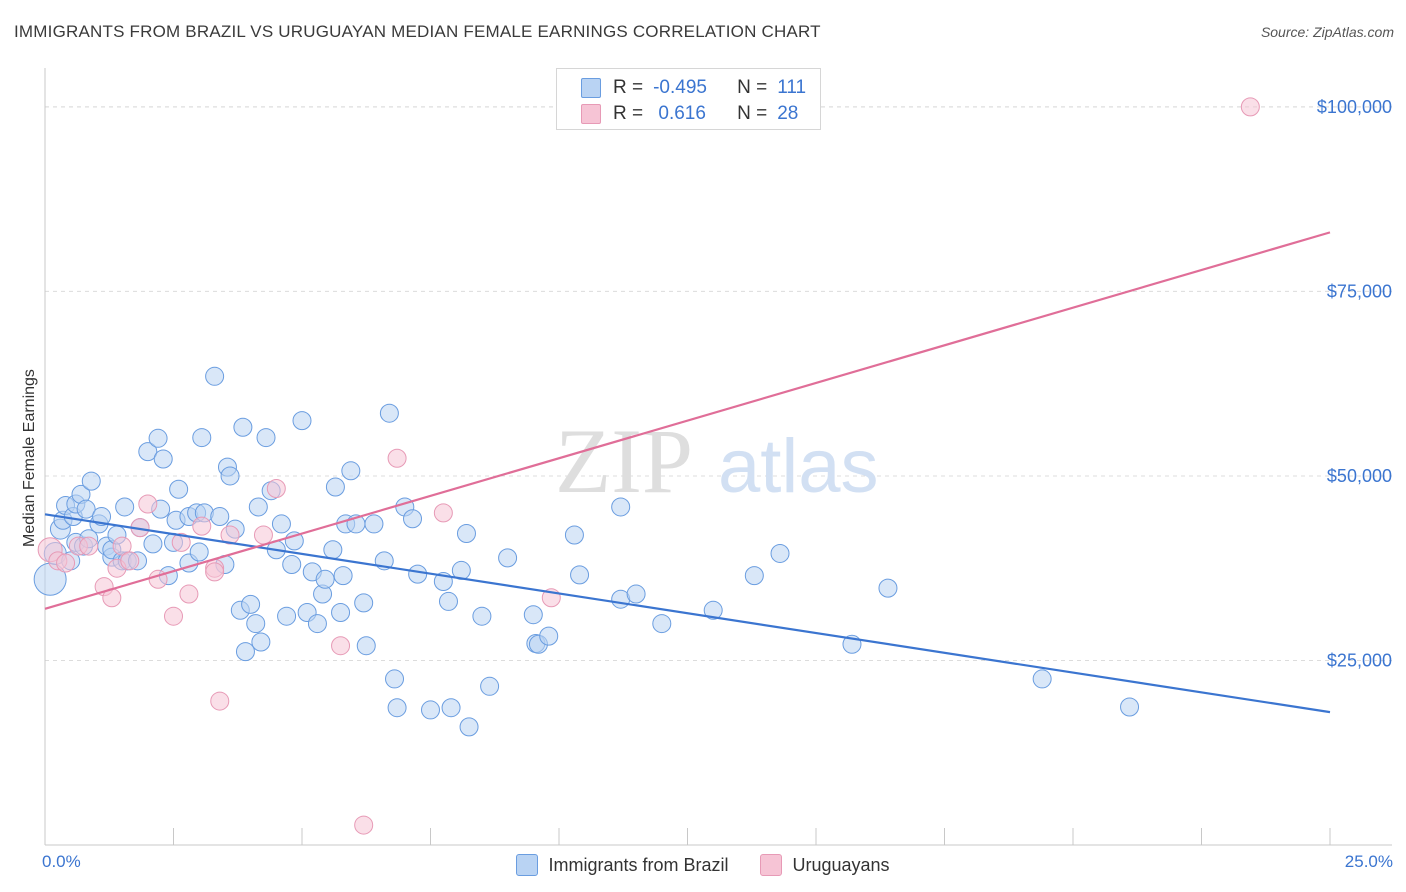 This screenshot has height=892, width=1406. I want to click on x-axis-min-label: 0.0%, so click(61, 861).